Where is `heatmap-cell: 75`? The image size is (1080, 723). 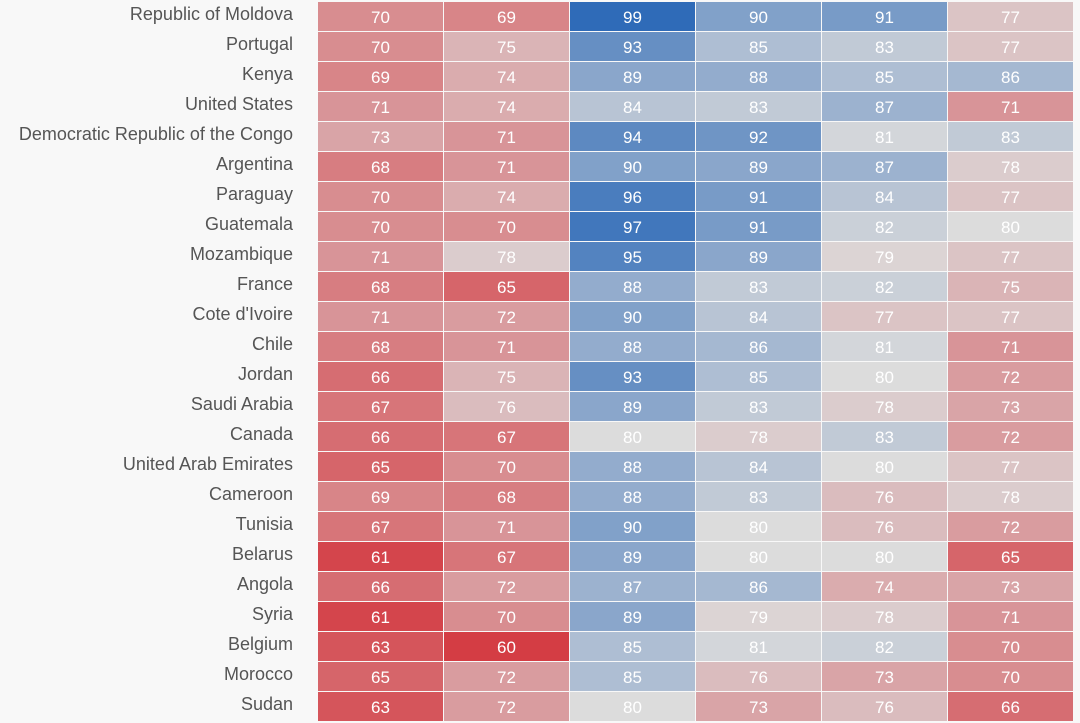
heatmap-cell: 75 is located at coordinates (1010, 286).